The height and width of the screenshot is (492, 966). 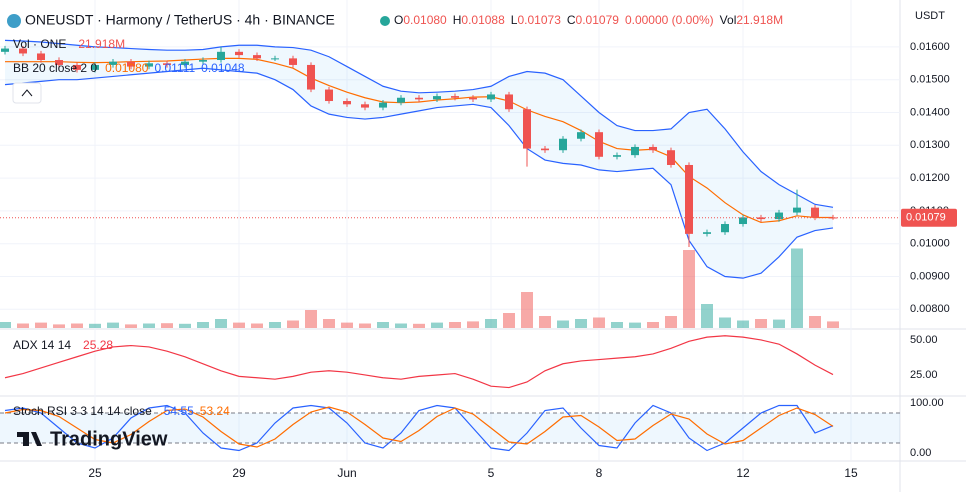 What do you see at coordinates (239, 473) in the screenshot?
I see `x-tick-label: 29` at bounding box center [239, 473].